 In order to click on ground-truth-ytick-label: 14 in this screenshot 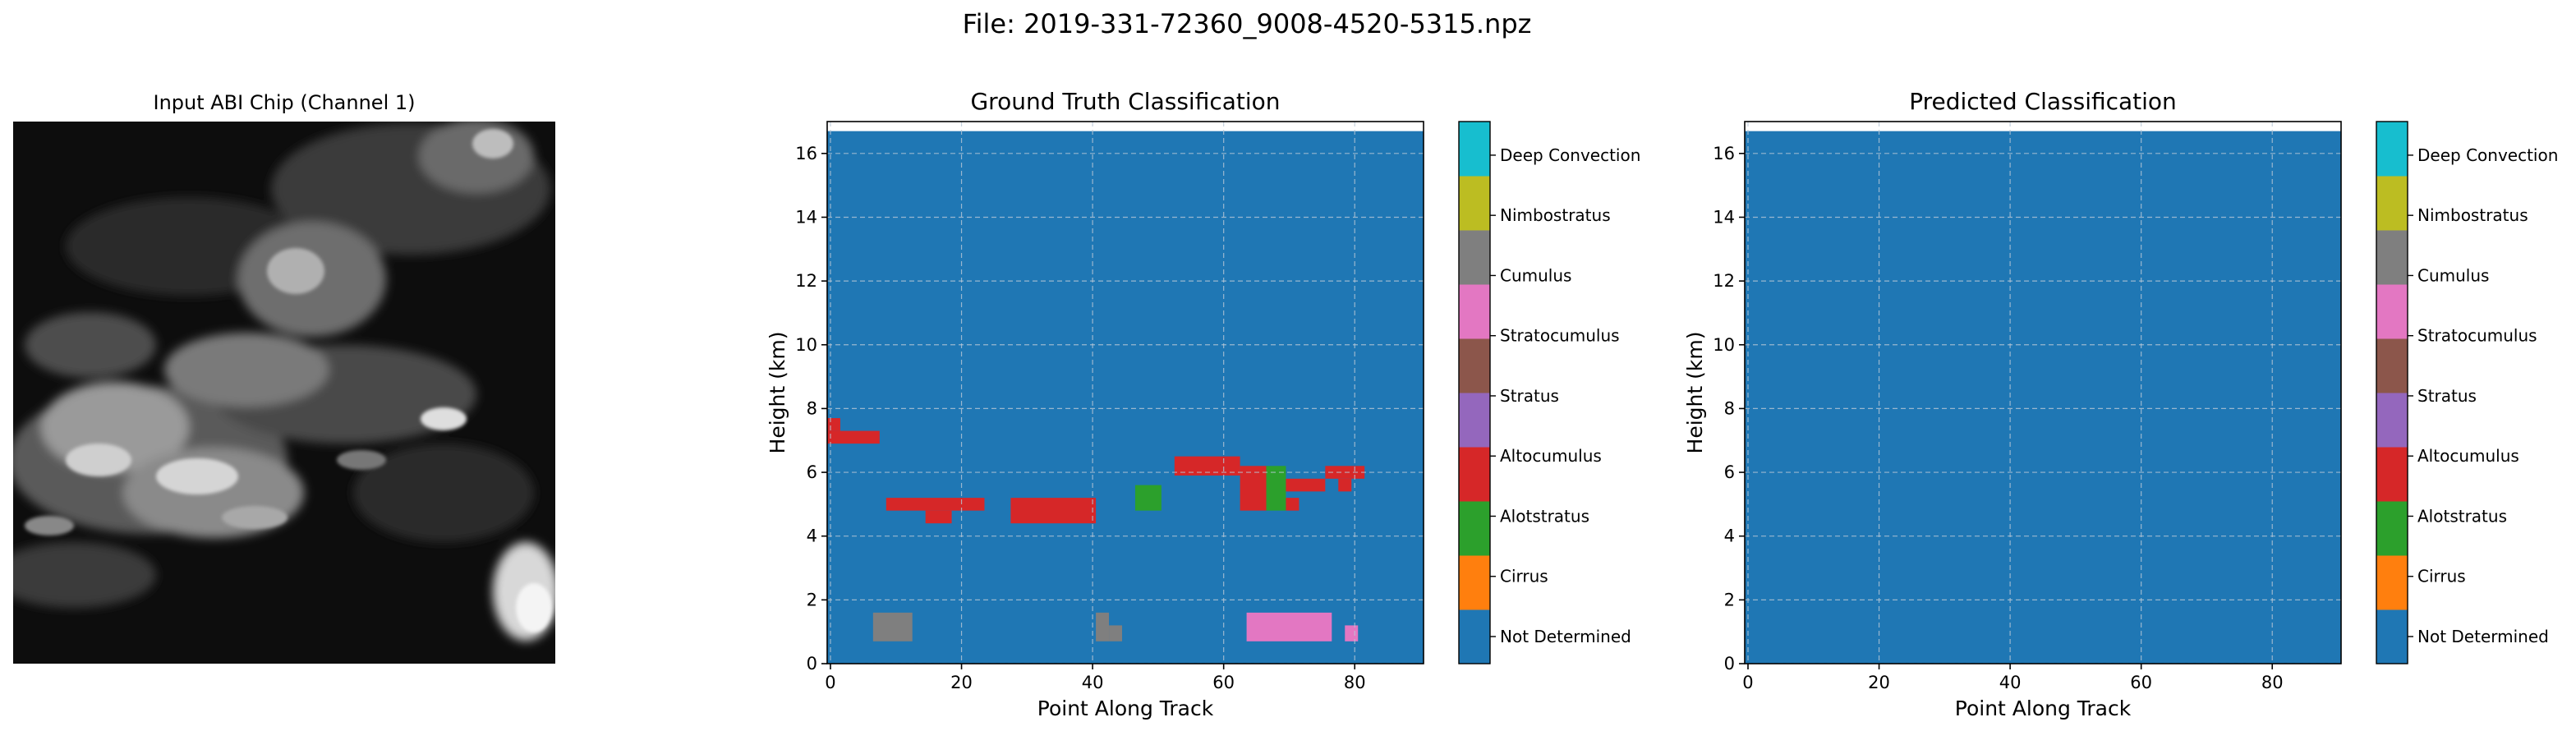, I will do `click(806, 217)`.